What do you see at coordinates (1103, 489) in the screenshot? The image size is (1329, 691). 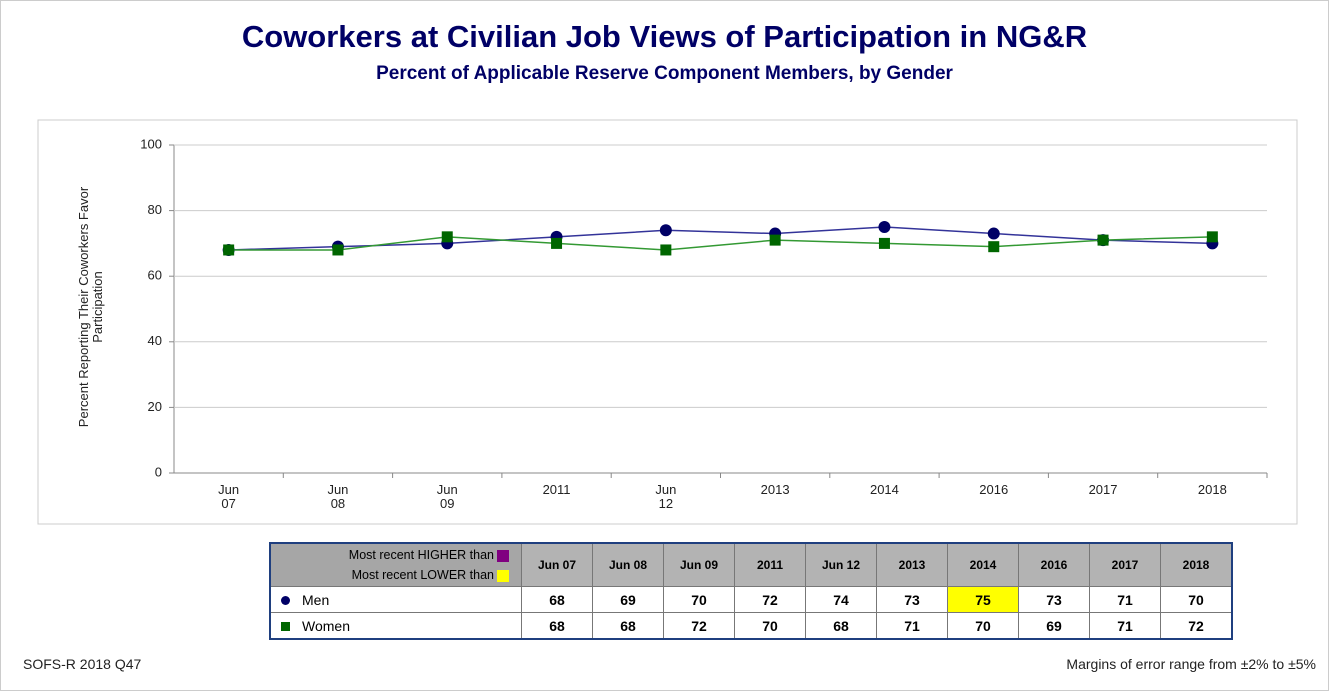 I see `x-tick-label: 2017` at bounding box center [1103, 489].